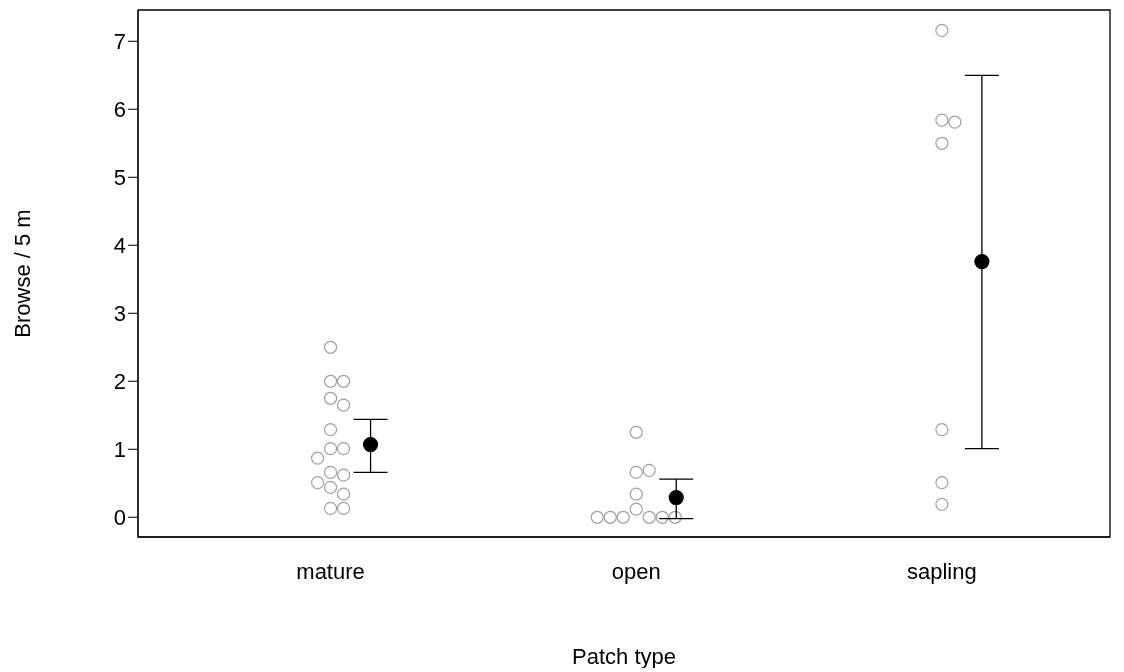 This screenshot has width=1124, height=672. Describe the element at coordinates (22, 273) in the screenshot. I see `y-axis-title: Browse / 5 m` at that location.